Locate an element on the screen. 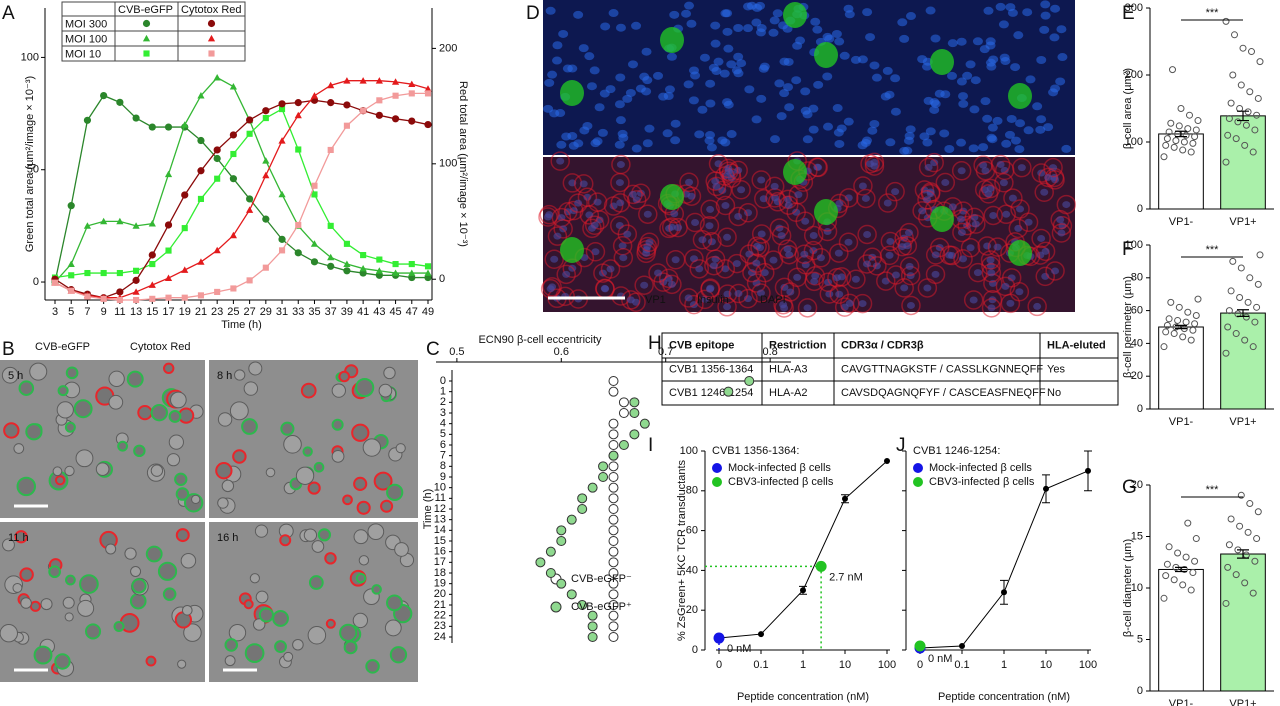 The width and height of the screenshot is (1280, 706). panel-label: B is located at coordinates (8, 349).